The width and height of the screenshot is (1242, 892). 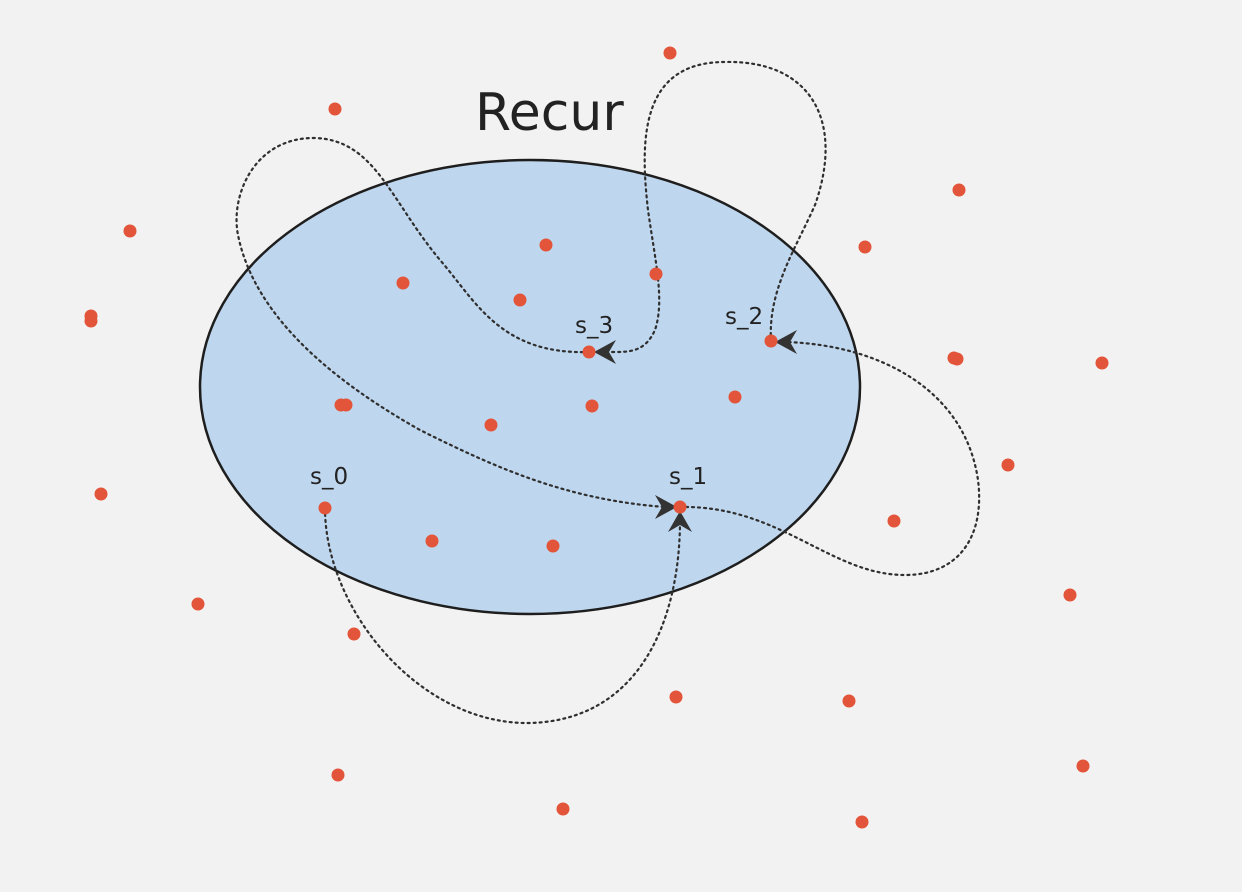 I want to click on trajectory-s2-to-s3, so click(x=718, y=207).